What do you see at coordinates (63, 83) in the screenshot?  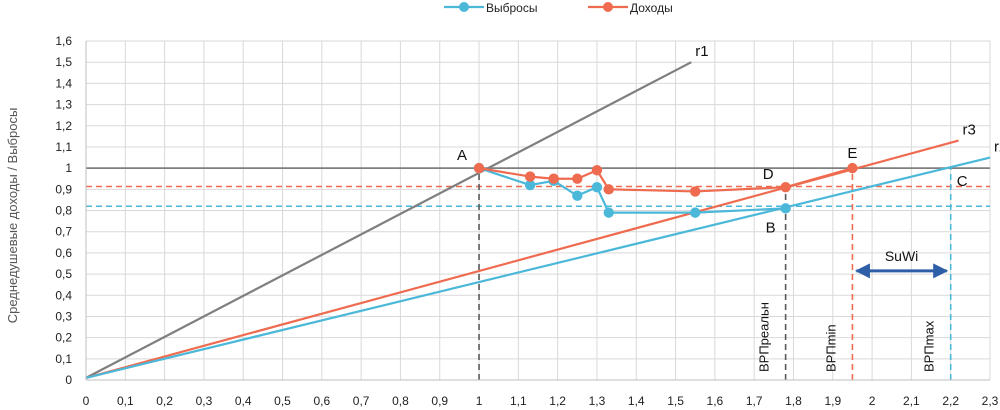 I see `y-tick-label: 1,4` at bounding box center [63, 83].